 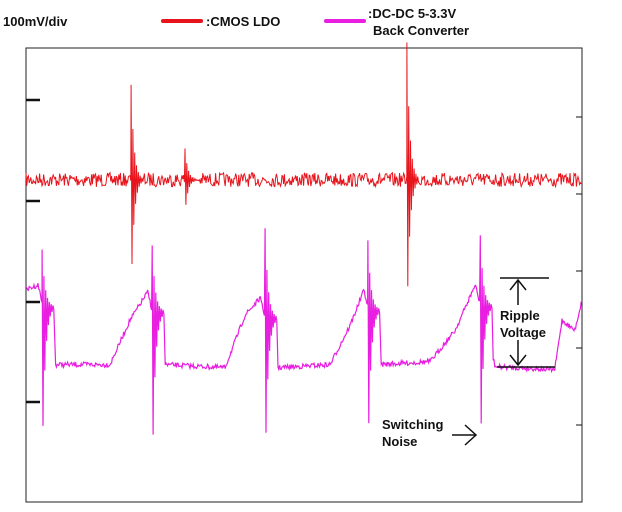 What do you see at coordinates (465, 435) in the screenshot?
I see `noise-arrow` at bounding box center [465, 435].